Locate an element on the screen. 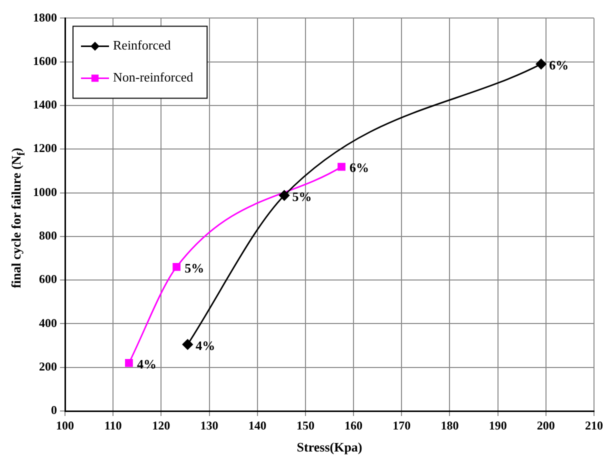 The height and width of the screenshot is (468, 614). y-tick-label: 400 is located at coordinates (48, 323).